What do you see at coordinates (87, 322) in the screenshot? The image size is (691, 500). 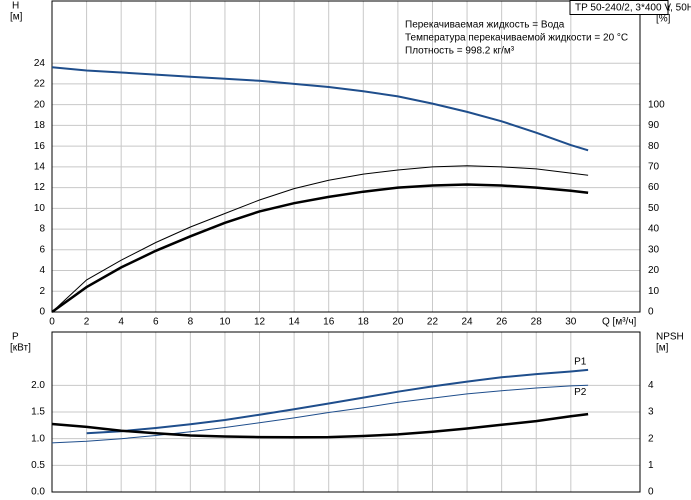 I see `x-tick-label: 2` at bounding box center [87, 322].